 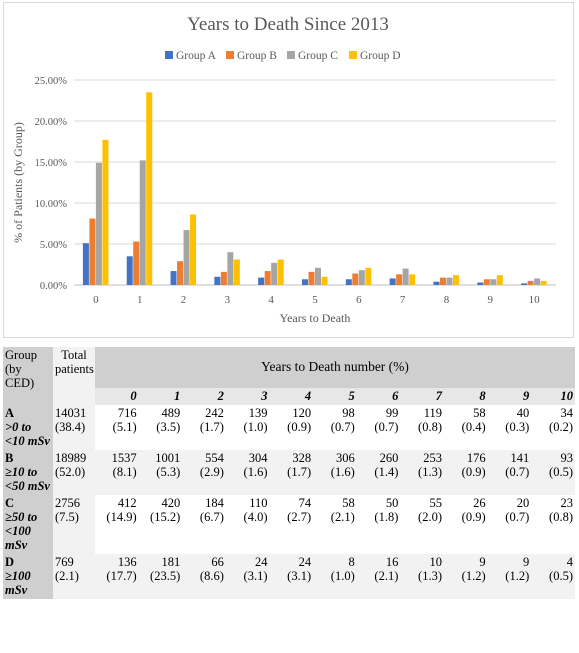 I want to click on cell-percent: (0.2), so click(x=561, y=427).